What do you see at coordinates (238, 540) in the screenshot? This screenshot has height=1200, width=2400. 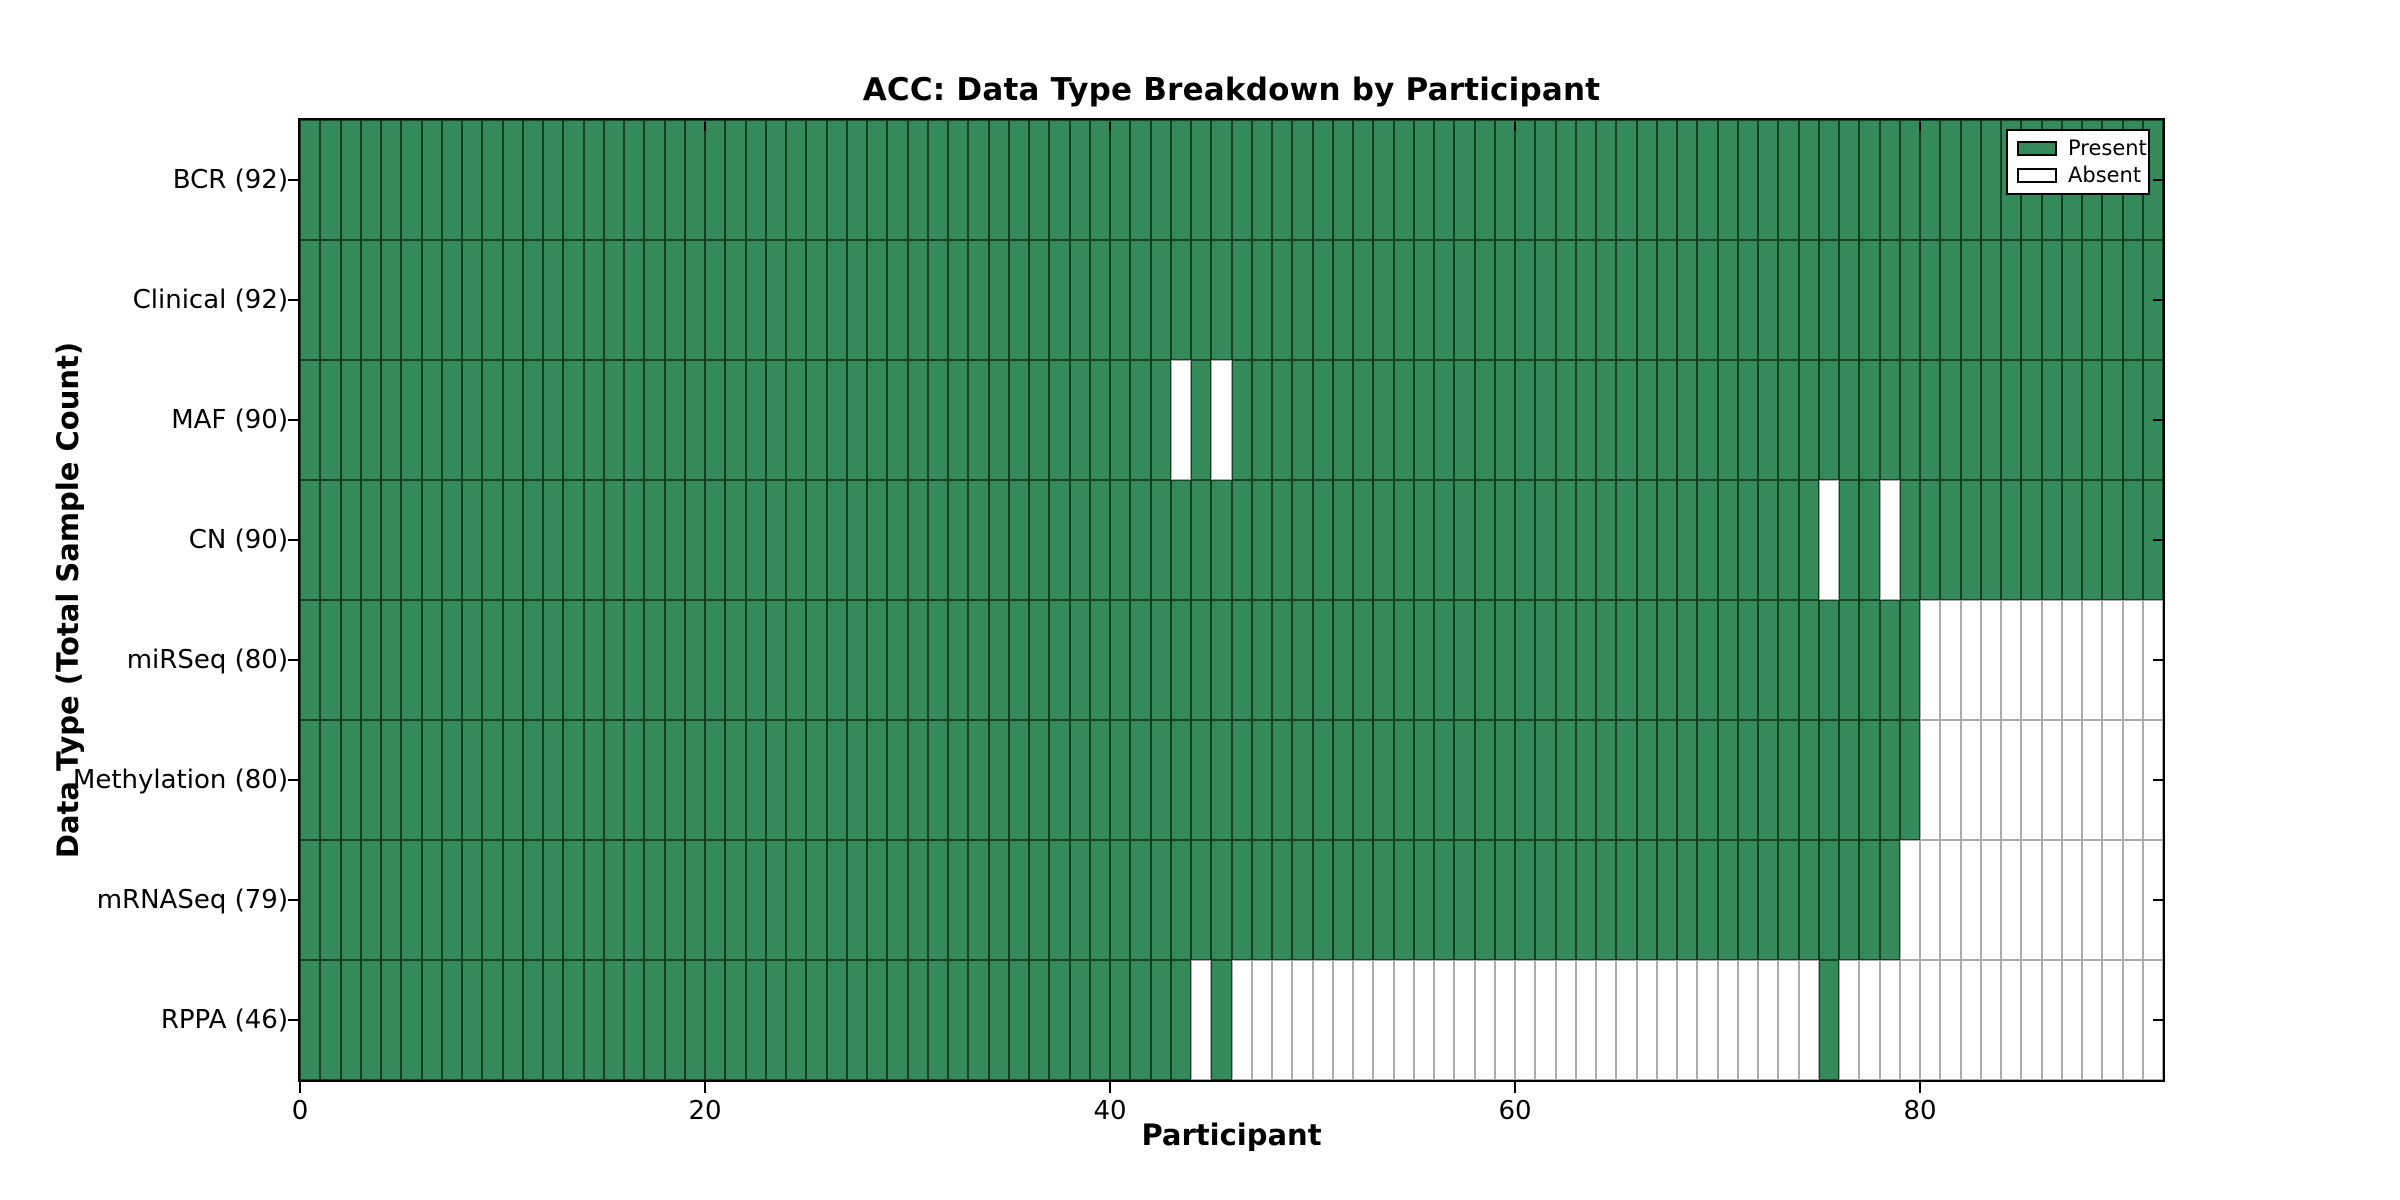 I see `y-tick-label: CN (90)` at bounding box center [238, 540].